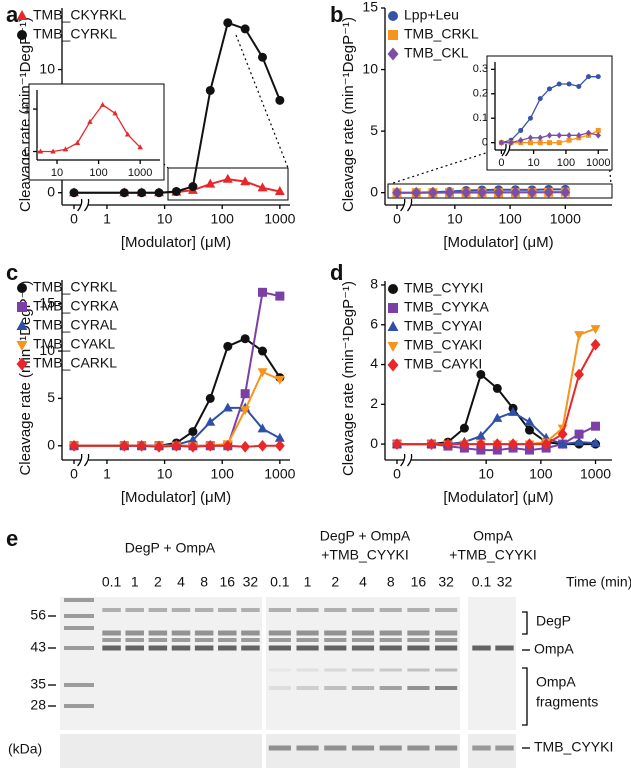  Describe the element at coordinates (348, 114) in the screenshot. I see `y-axis-label: Cleavage rate (min⁻¹DegP⁻¹)` at that location.